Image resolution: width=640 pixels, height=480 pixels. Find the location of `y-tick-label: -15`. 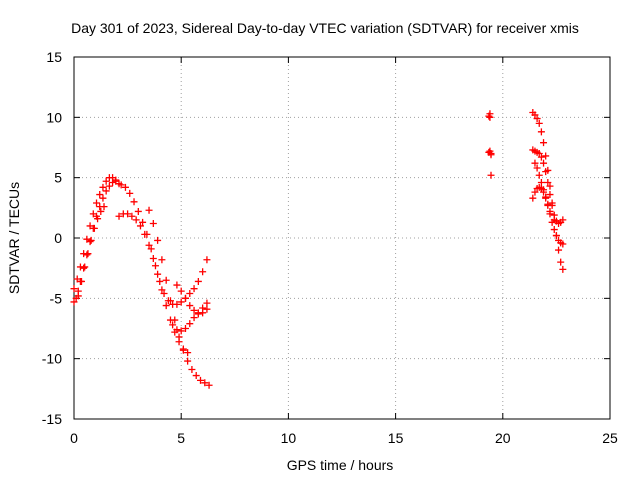

y-tick-label: -15 is located at coordinates (52, 419).